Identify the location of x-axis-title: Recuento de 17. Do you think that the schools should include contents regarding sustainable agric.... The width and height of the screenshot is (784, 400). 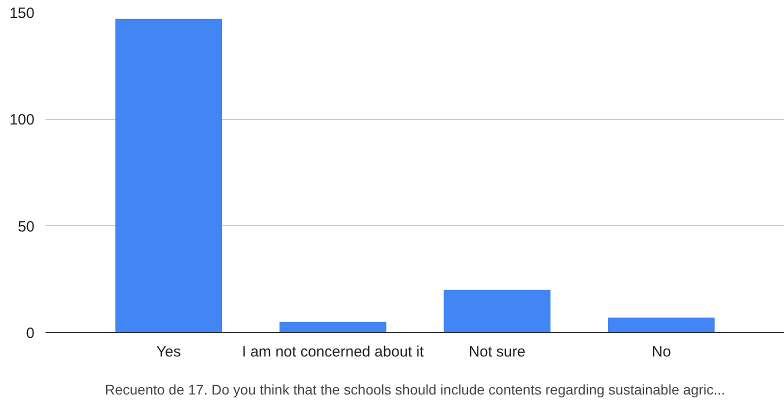
(415, 390).